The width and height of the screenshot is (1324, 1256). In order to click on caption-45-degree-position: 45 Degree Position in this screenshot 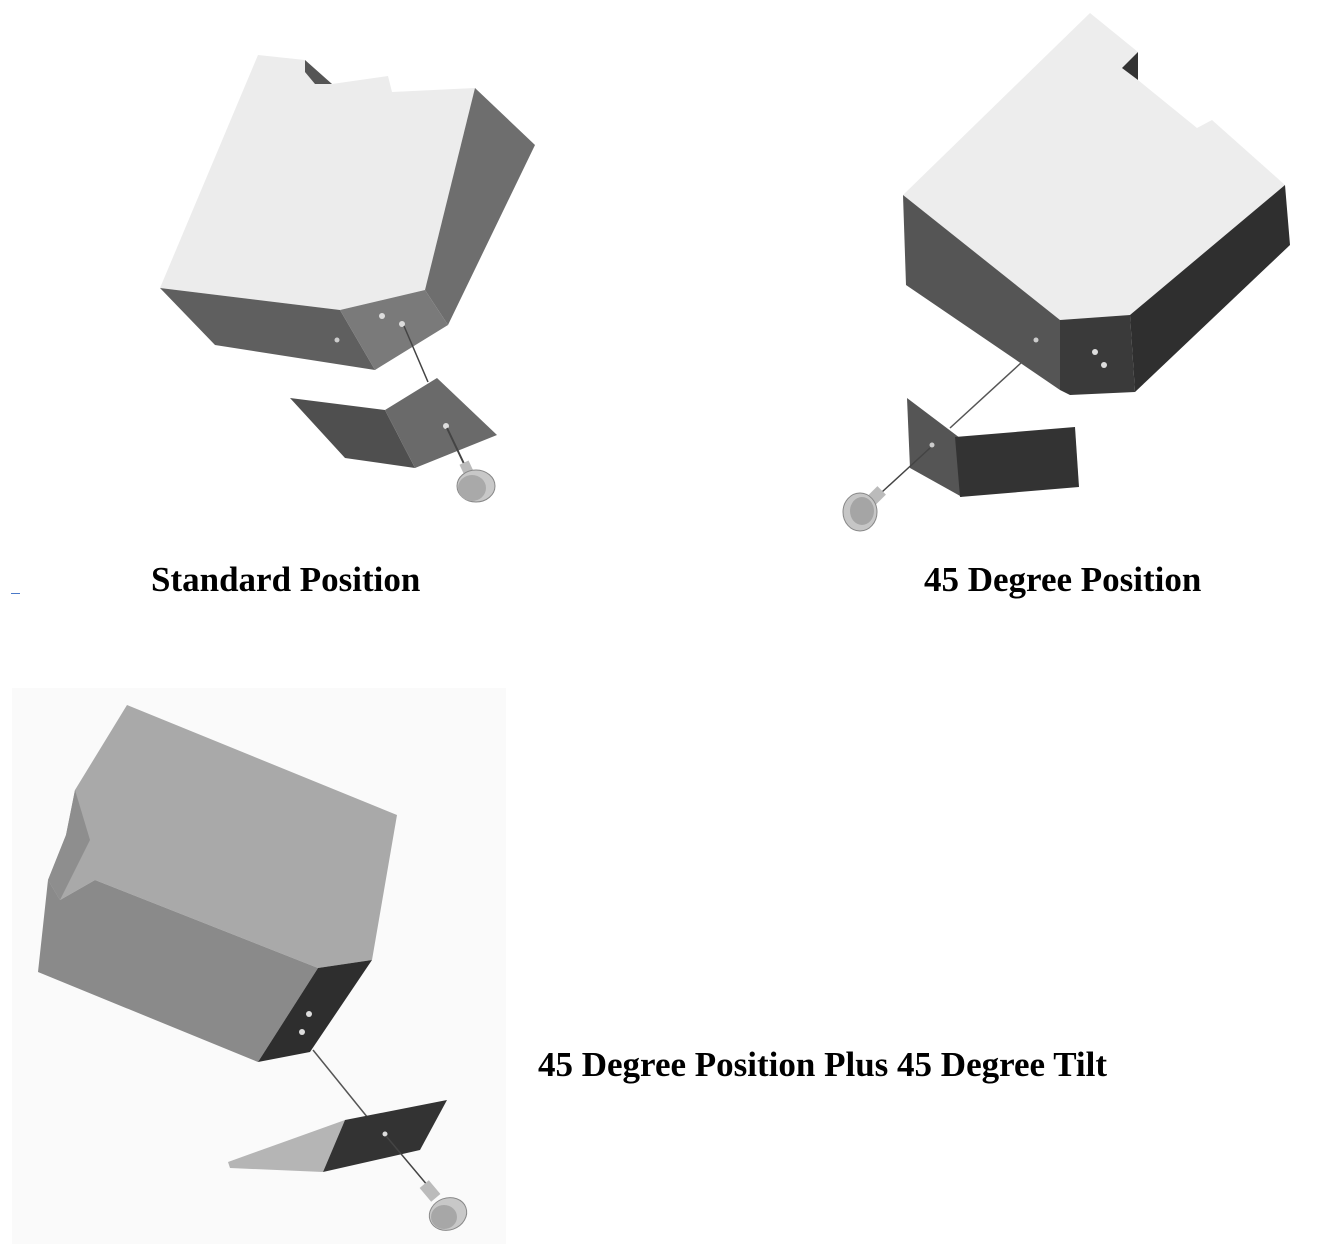, I will do `click(1063, 579)`.